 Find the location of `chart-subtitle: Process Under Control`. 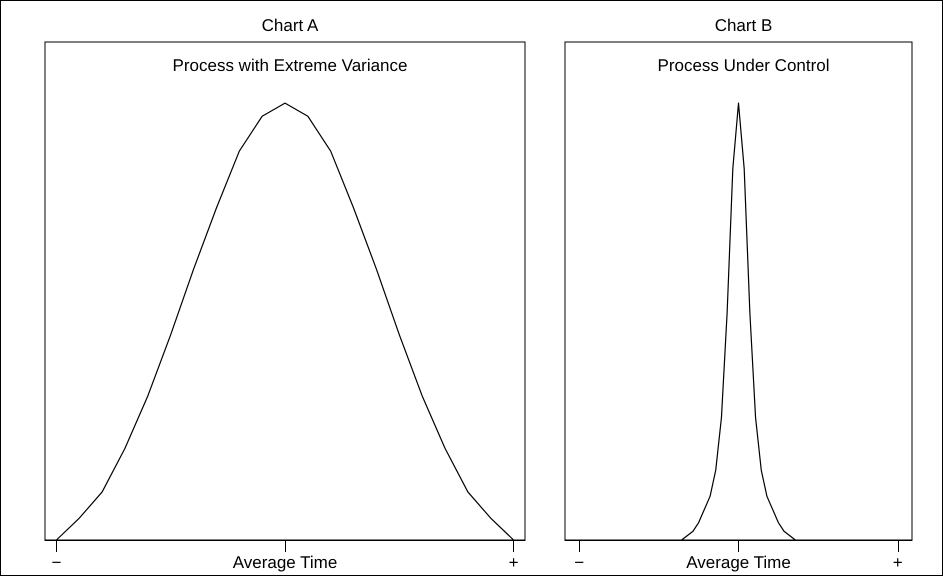

chart-subtitle: Process Under Control is located at coordinates (744, 65).